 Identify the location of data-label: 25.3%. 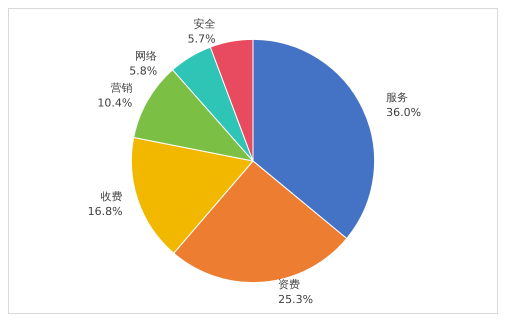
(296, 299).